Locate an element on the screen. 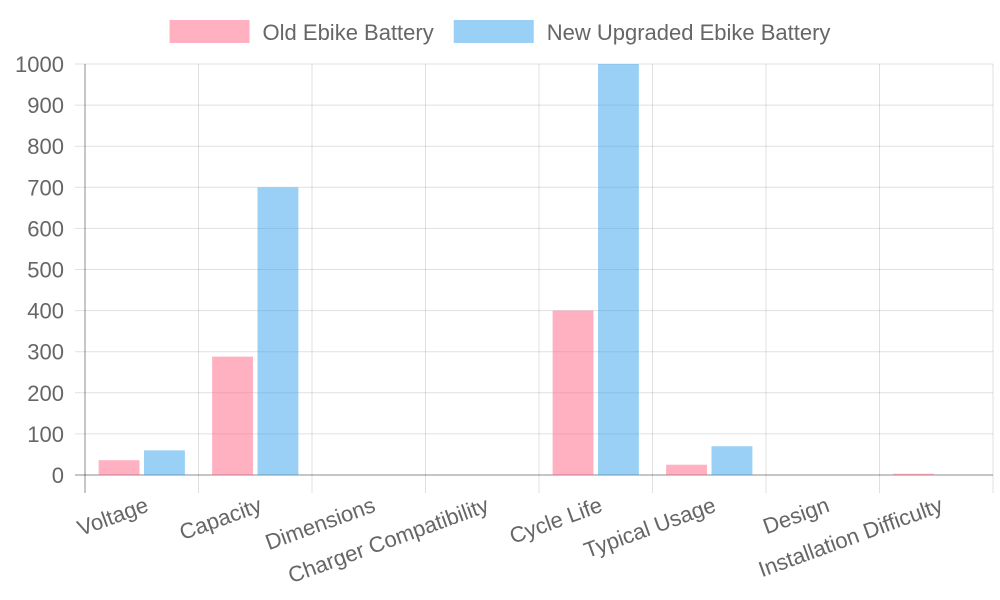 This screenshot has width=1000, height=600. legend-label: Old Ebike Battery is located at coordinates (348, 32).